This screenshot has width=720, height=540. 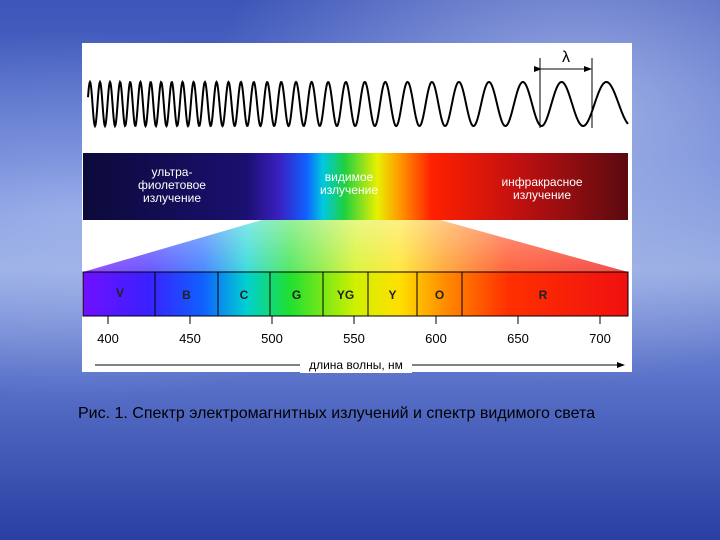 What do you see at coordinates (190, 338) in the screenshot?
I see `tick-label: 450` at bounding box center [190, 338].